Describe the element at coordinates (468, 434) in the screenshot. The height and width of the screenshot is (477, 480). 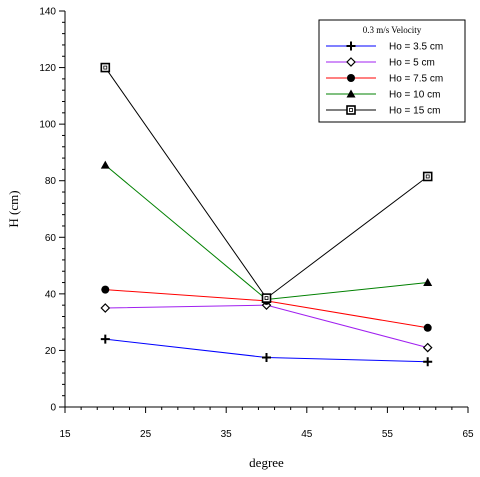
I see `x-tick-label-65: 65` at that location.